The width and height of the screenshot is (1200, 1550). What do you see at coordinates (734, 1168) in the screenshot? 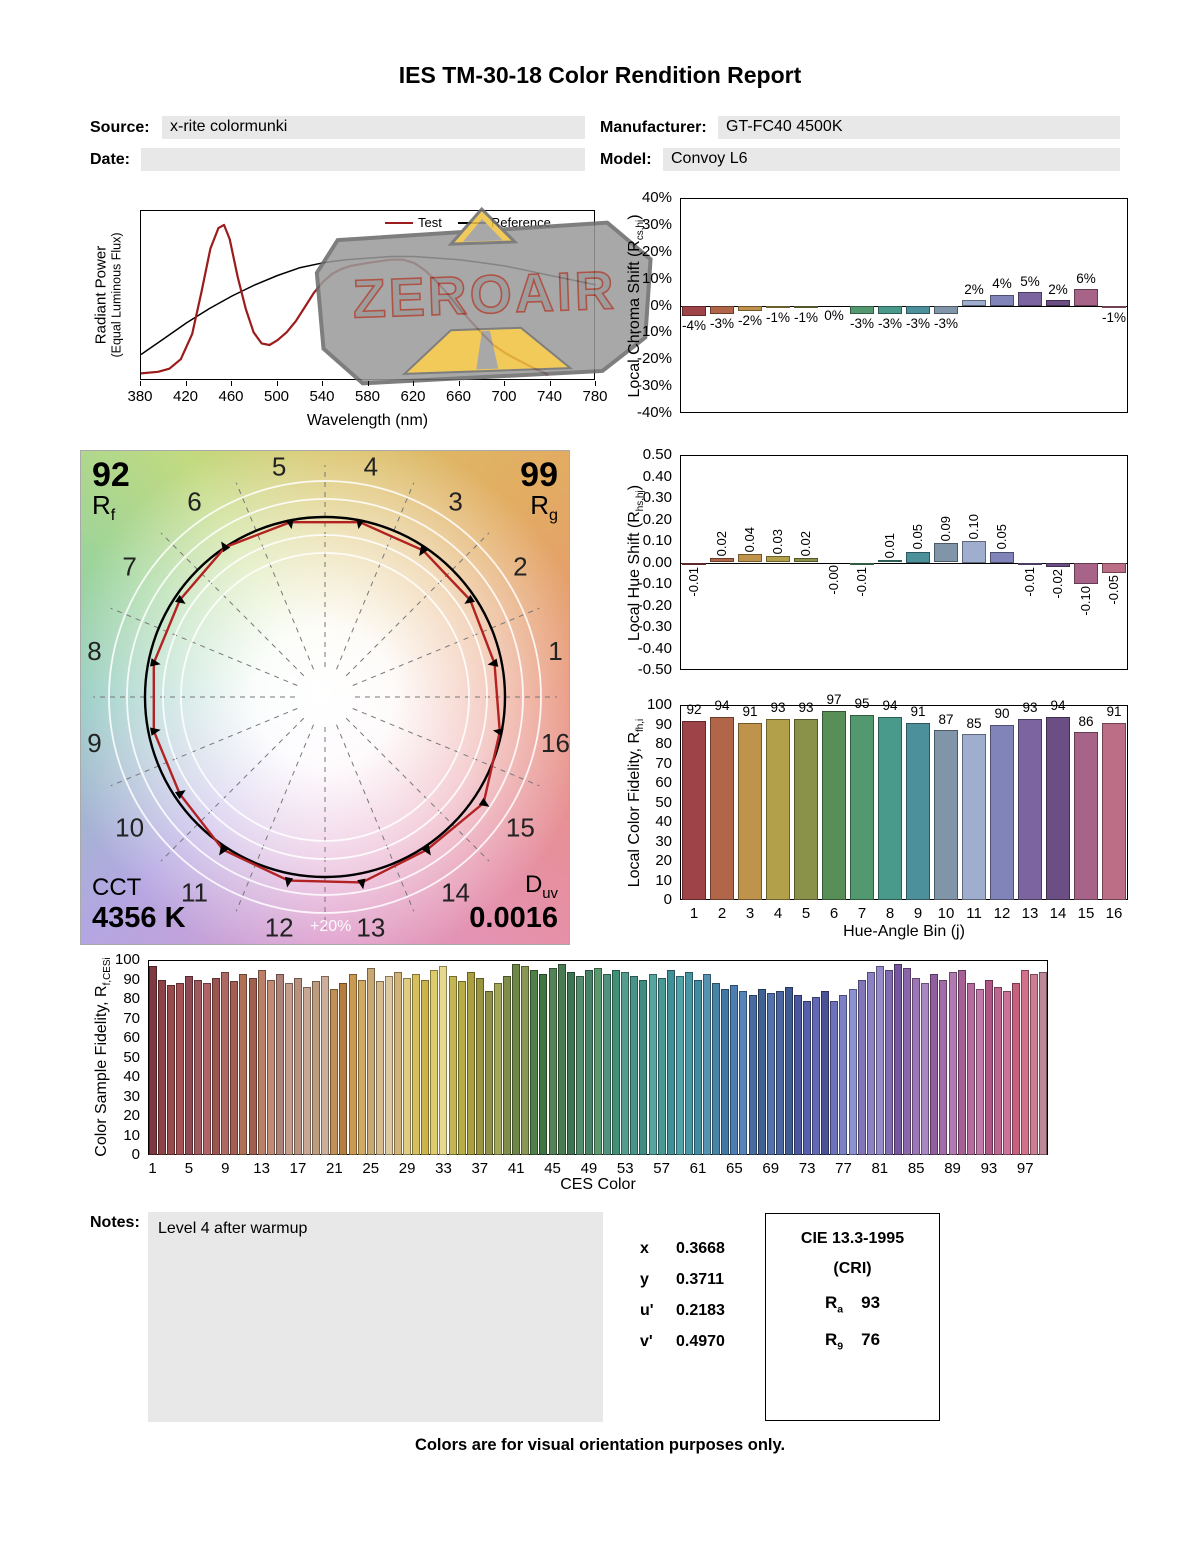
I see `x-tick-label: 65` at bounding box center [734, 1168].